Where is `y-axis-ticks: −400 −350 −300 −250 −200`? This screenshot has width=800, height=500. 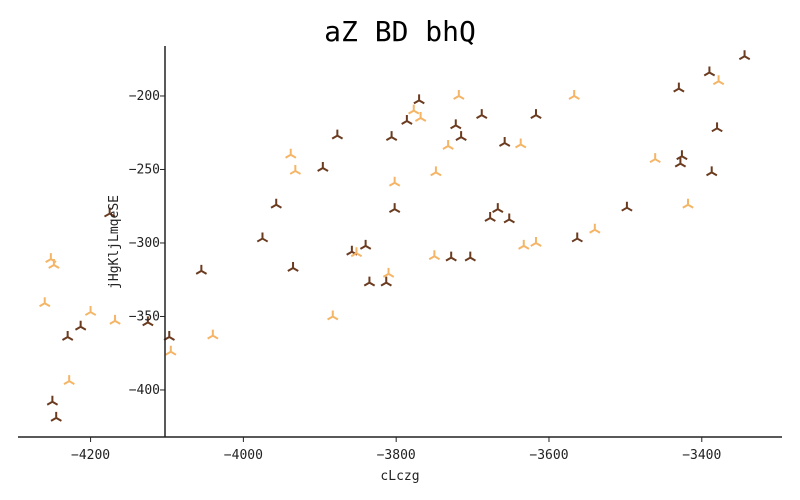
y-axis-ticks: −400 −350 −300 −250 −200 is located at coordinates (147, 243).